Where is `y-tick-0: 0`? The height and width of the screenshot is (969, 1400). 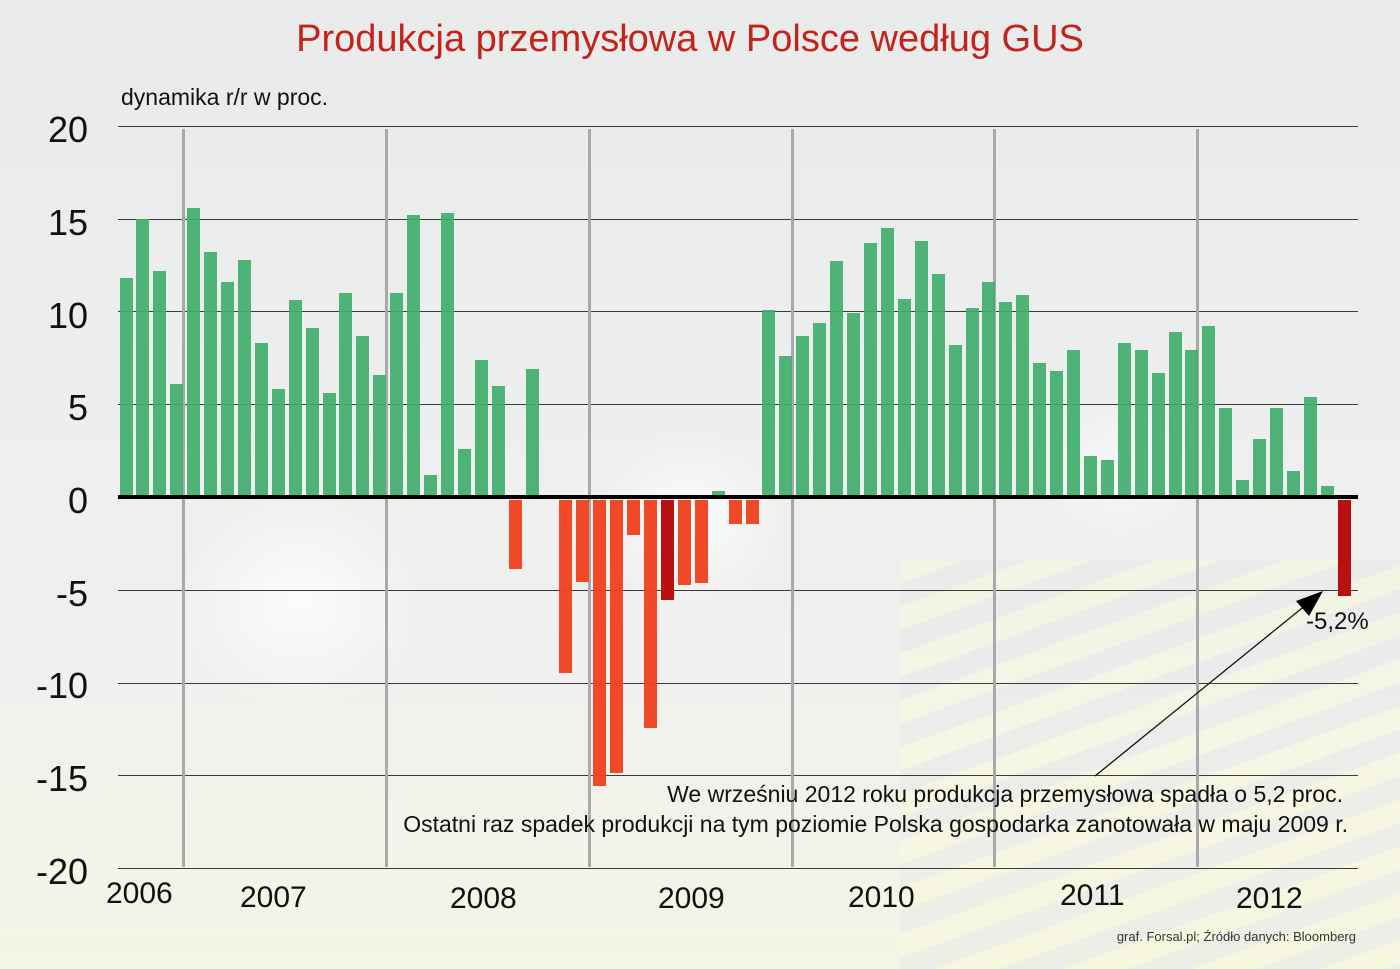
y-tick-0: 0 is located at coordinates (77, 500).